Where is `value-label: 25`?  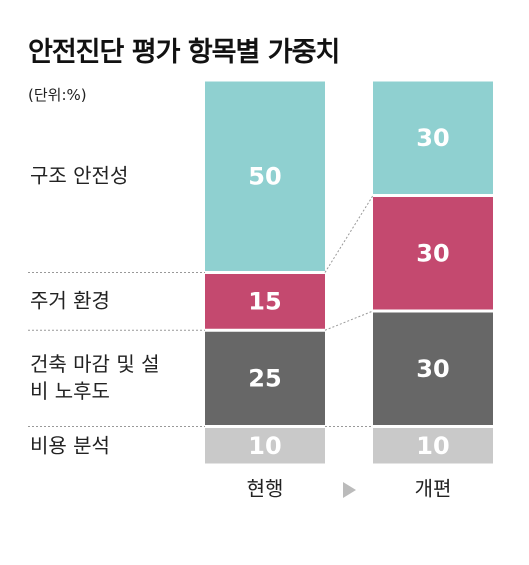 value-label: 25 is located at coordinates (264, 378).